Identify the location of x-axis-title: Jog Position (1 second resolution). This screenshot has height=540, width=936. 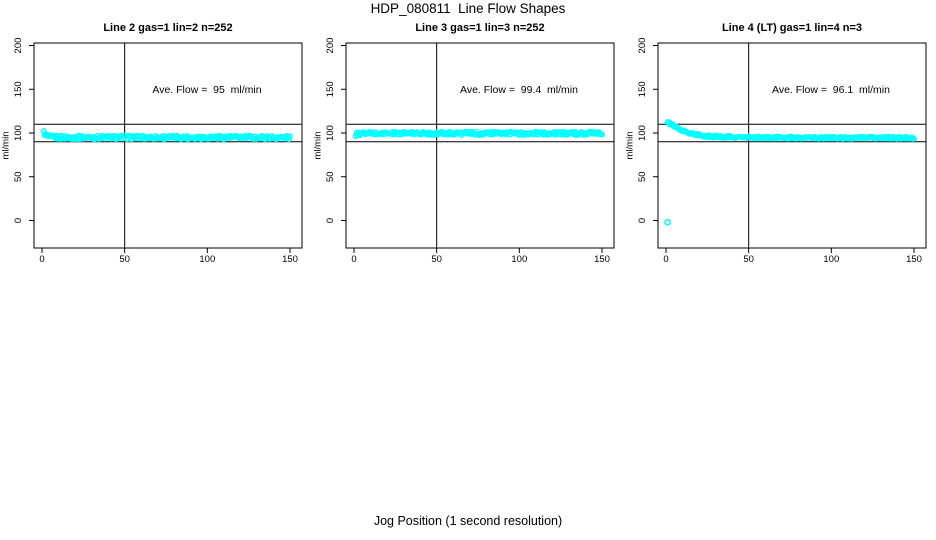
(468, 521).